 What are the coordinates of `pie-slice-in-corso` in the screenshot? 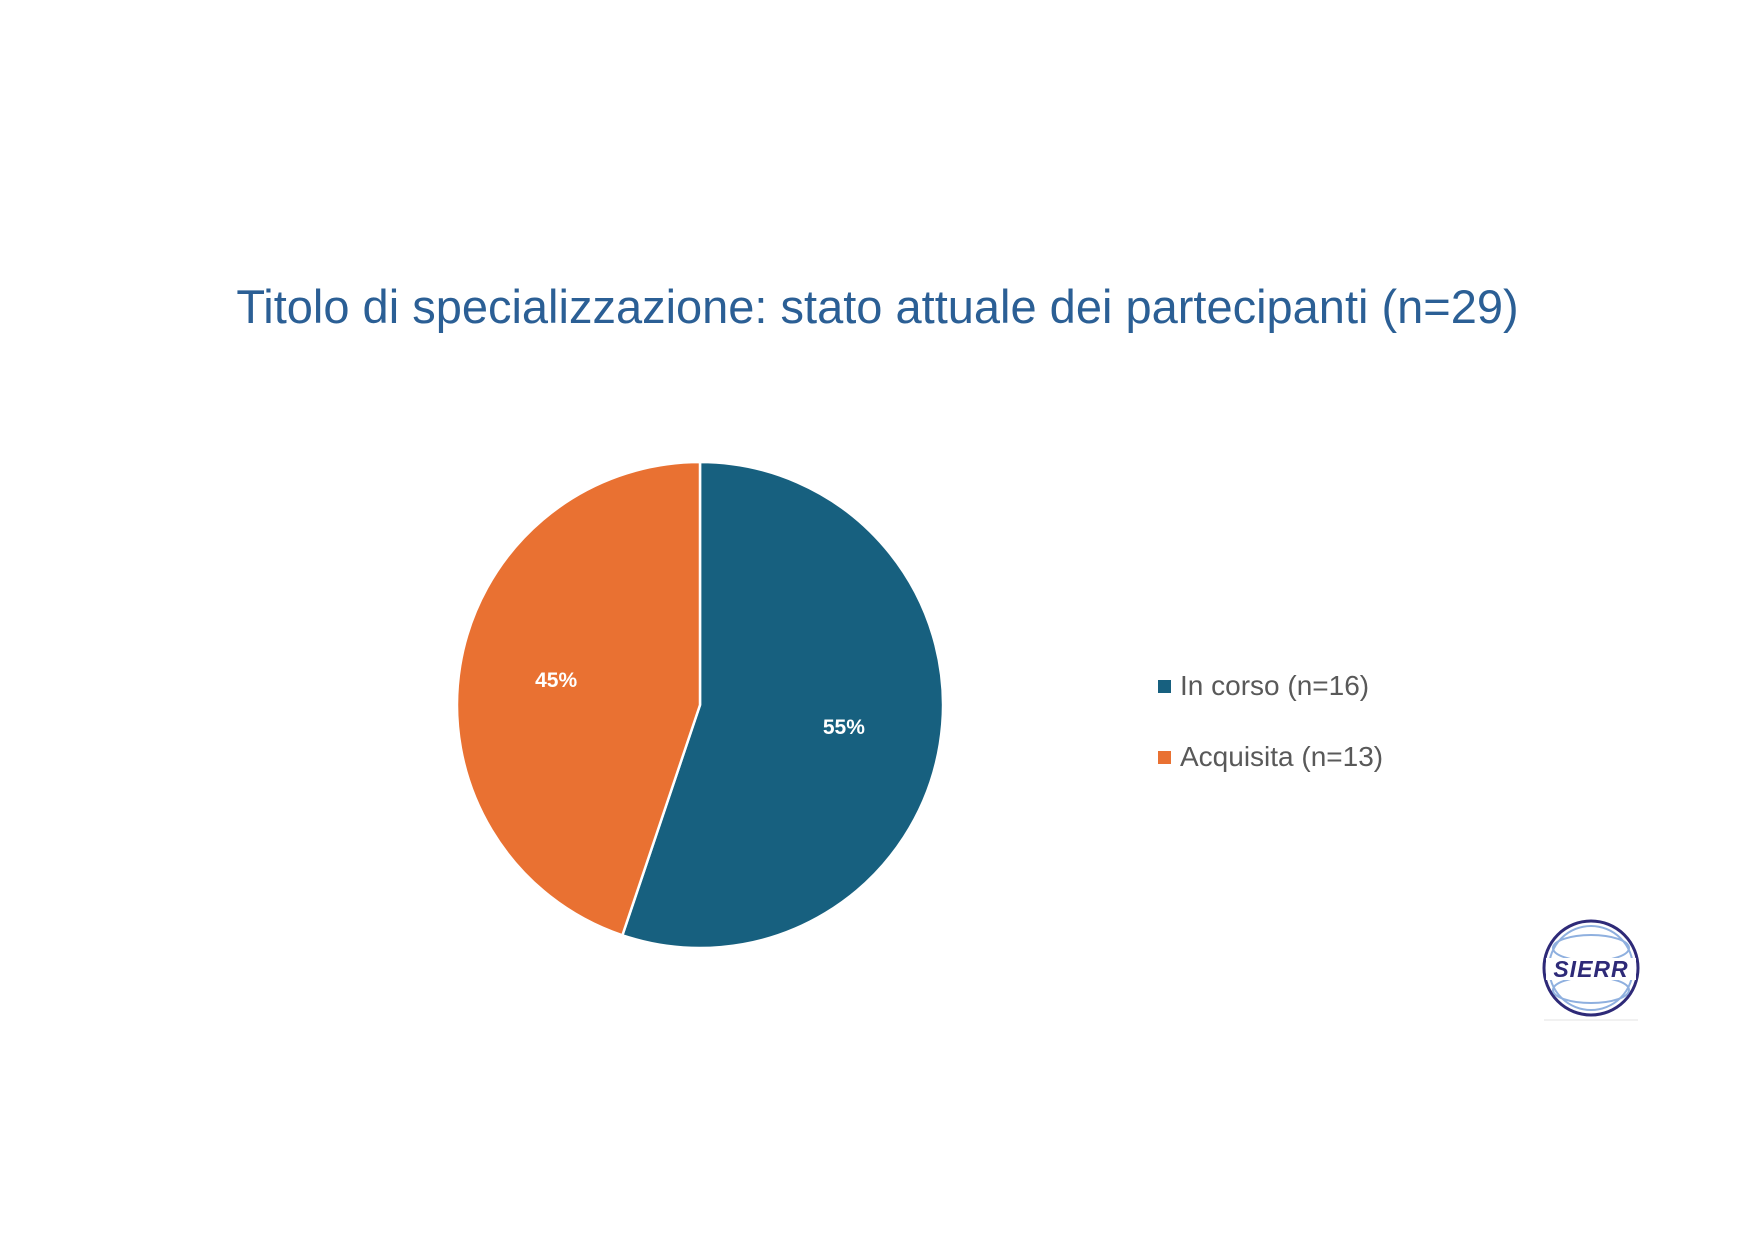 It's located at (783, 705).